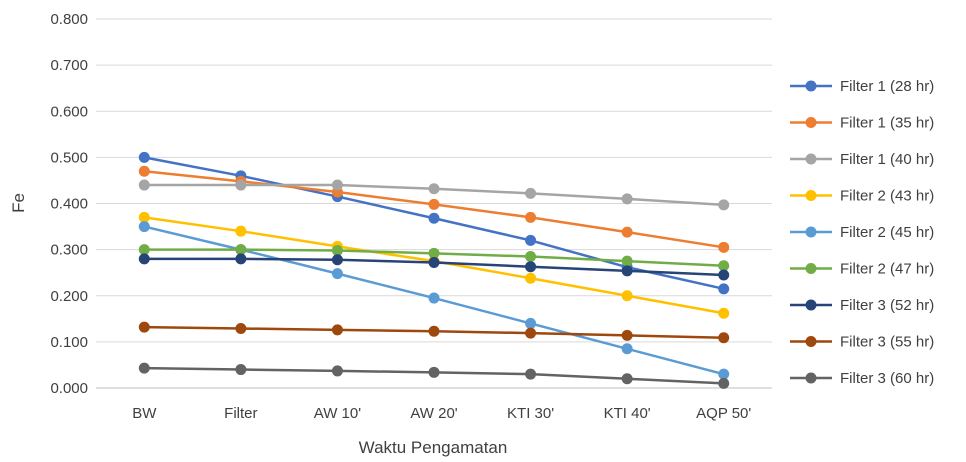 Image resolution: width=966 pixels, height=462 pixels. I want to click on legend-item: Filter 2 (43 hr), so click(862, 196).